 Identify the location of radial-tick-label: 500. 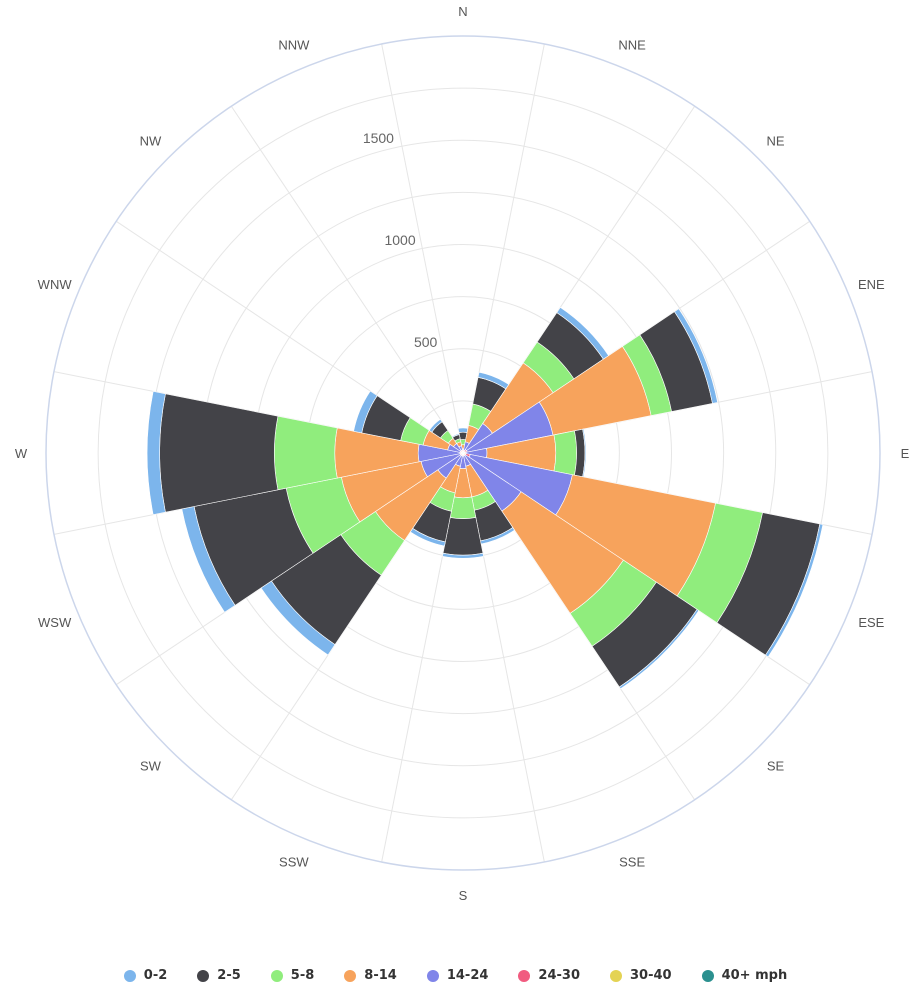
(426, 342).